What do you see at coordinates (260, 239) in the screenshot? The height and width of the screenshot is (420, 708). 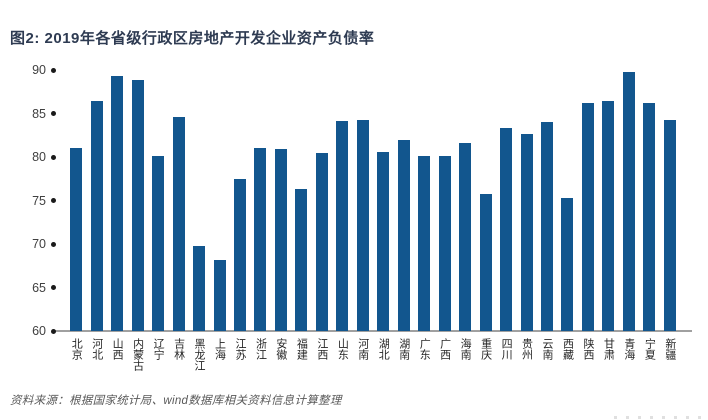 I see `bar-浙江` at bounding box center [260, 239].